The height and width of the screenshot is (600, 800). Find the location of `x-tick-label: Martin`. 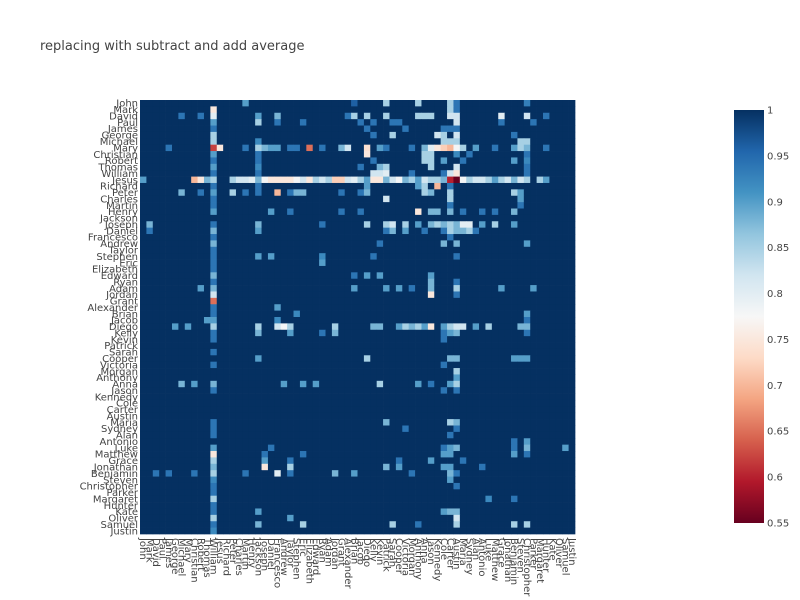

x-tick-label: Martin is located at coordinates (245, 554).